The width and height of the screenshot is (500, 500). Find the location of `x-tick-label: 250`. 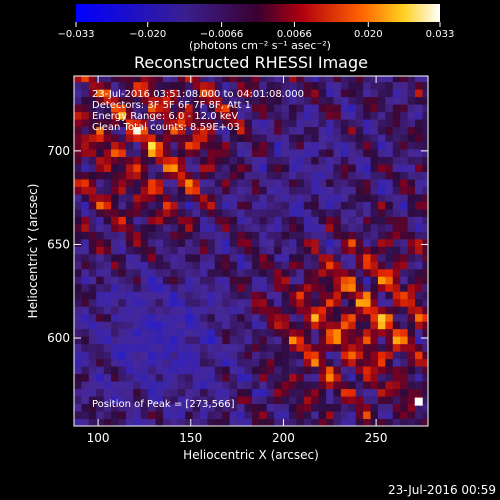

x-tick-label: 250 is located at coordinates (376, 438).